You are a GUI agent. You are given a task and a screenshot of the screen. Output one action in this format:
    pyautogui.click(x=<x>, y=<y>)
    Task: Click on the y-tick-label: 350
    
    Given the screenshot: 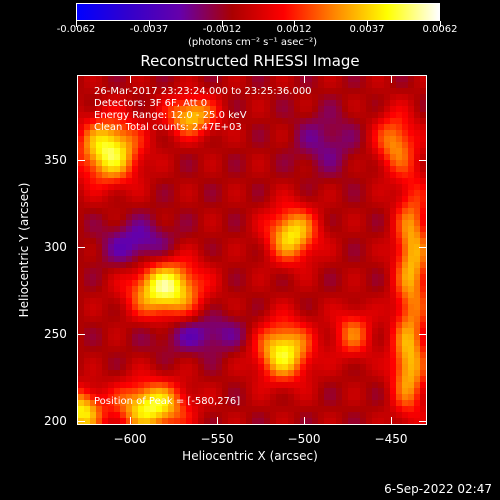 What is the action you would take?
    pyautogui.click(x=55, y=160)
    